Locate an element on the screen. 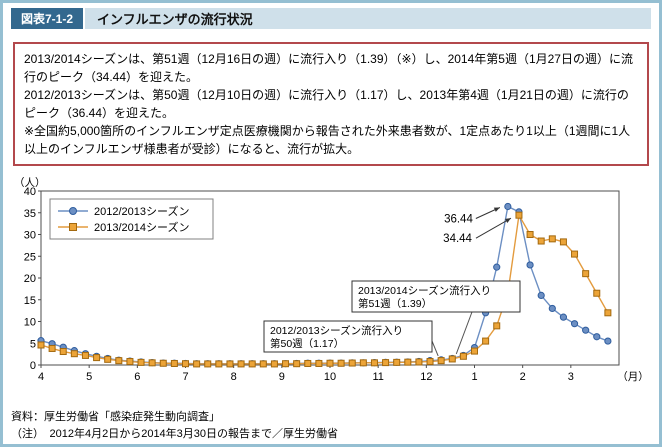 The height and width of the screenshot is (447, 662). x-tick-label: 6 is located at coordinates (137, 377).